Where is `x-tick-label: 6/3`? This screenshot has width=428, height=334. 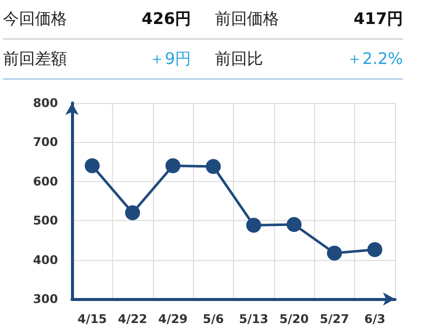
x-tick-label: 6/3 is located at coordinates (375, 319).